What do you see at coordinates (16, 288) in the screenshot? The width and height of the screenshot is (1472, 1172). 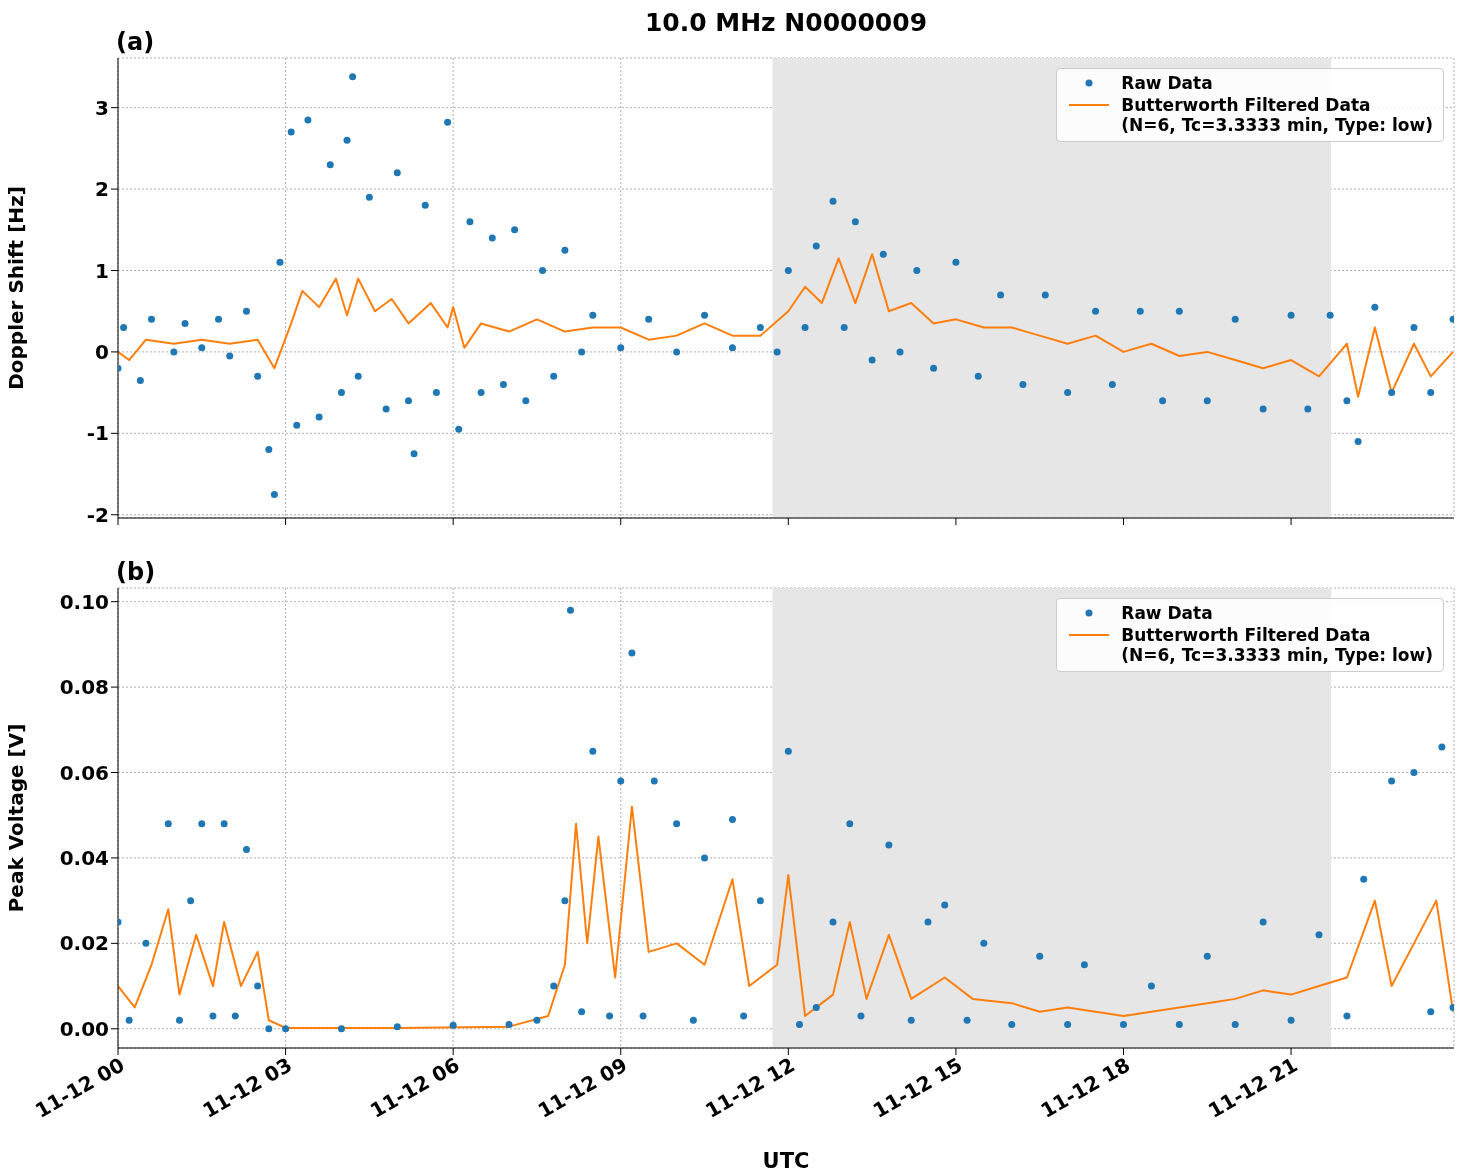 I see `y-axis-title: Doppler Shift [Hz]` at bounding box center [16, 288].